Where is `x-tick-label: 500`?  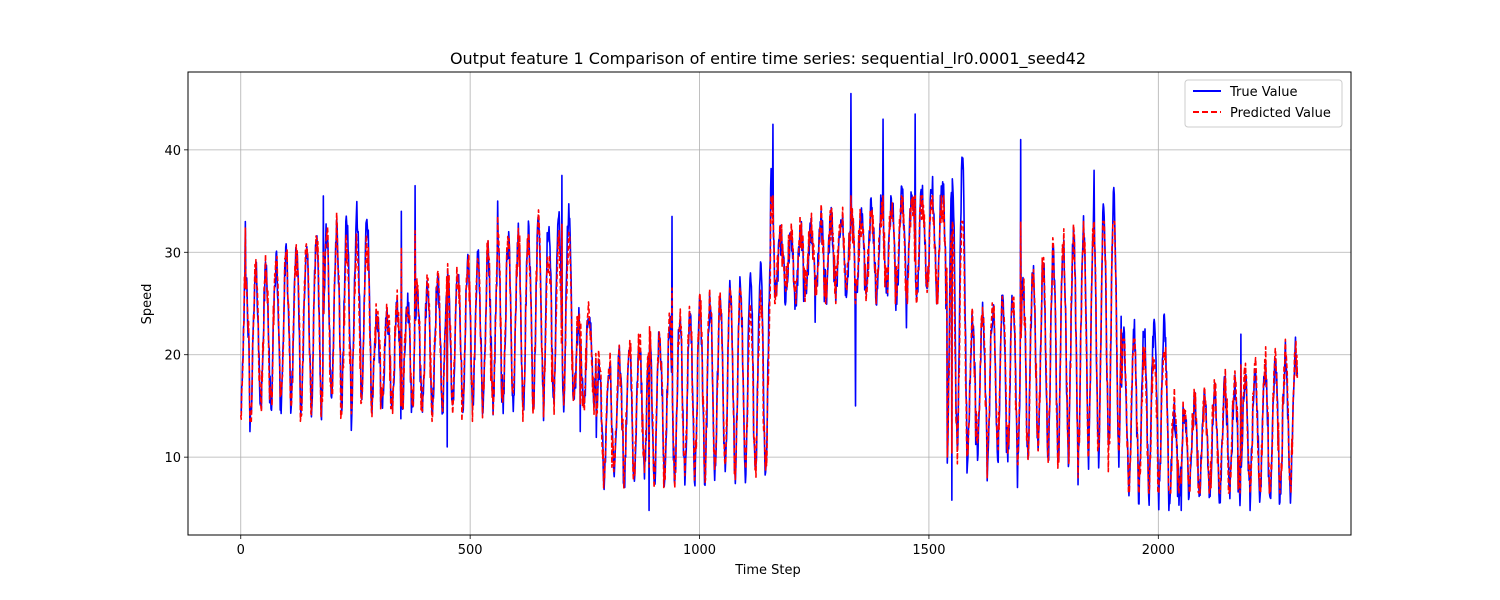
x-tick-label: 500 is located at coordinates (470, 550).